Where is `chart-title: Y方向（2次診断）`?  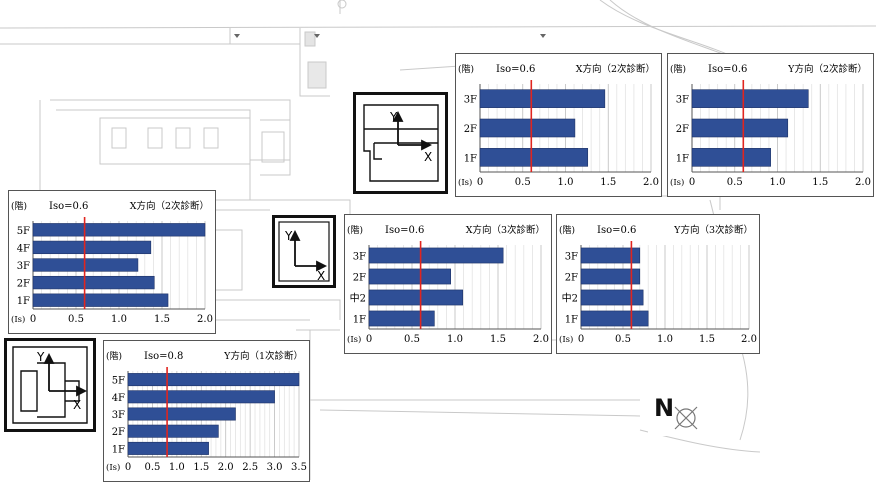 chart-title: Y方向（2次診断） is located at coordinates (827, 69).